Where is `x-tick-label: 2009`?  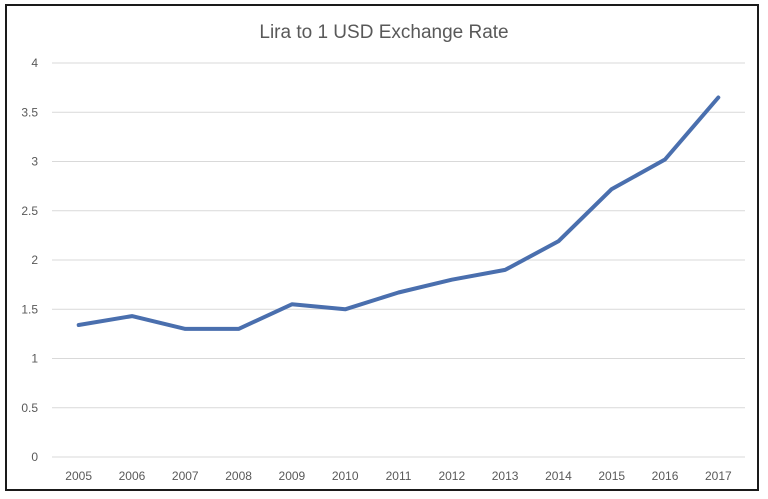 x-tick-label: 2009 is located at coordinates (292, 476).